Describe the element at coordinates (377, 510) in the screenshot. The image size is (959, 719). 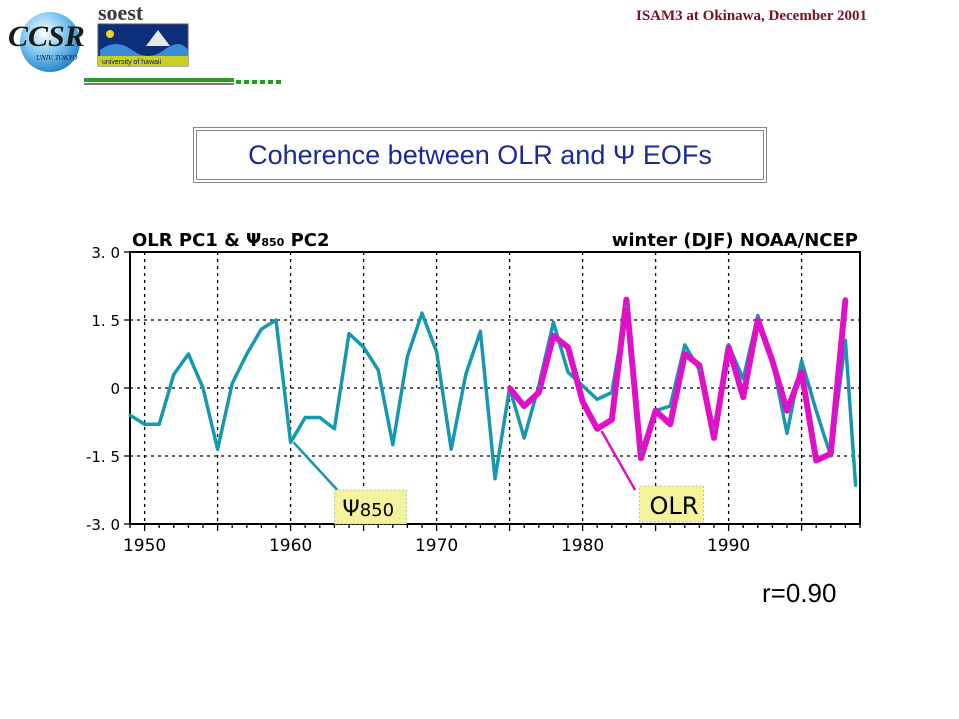
I see `label-psi850-sub: 850` at that location.